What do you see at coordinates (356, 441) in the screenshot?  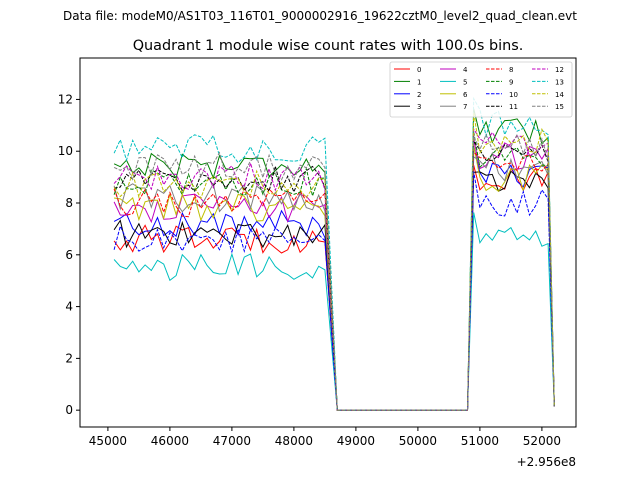 I see `x-tick-label: 49000` at bounding box center [356, 441].